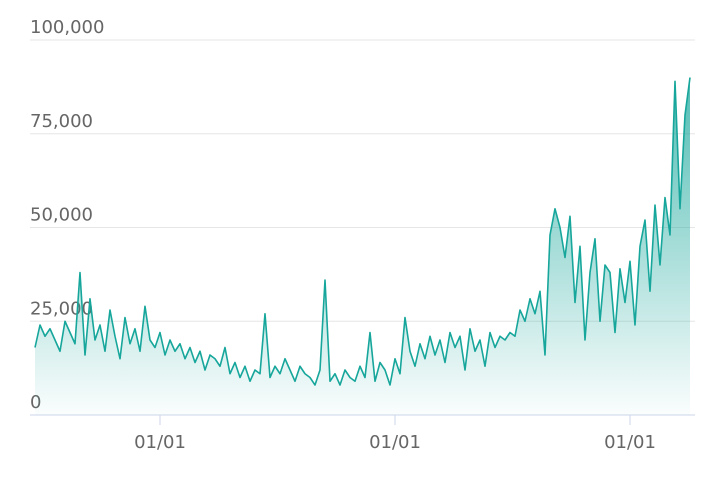 The height and width of the screenshot is (480, 716). Describe the element at coordinates (61, 121) in the screenshot. I see `y-tick-label: 75,000` at that location.